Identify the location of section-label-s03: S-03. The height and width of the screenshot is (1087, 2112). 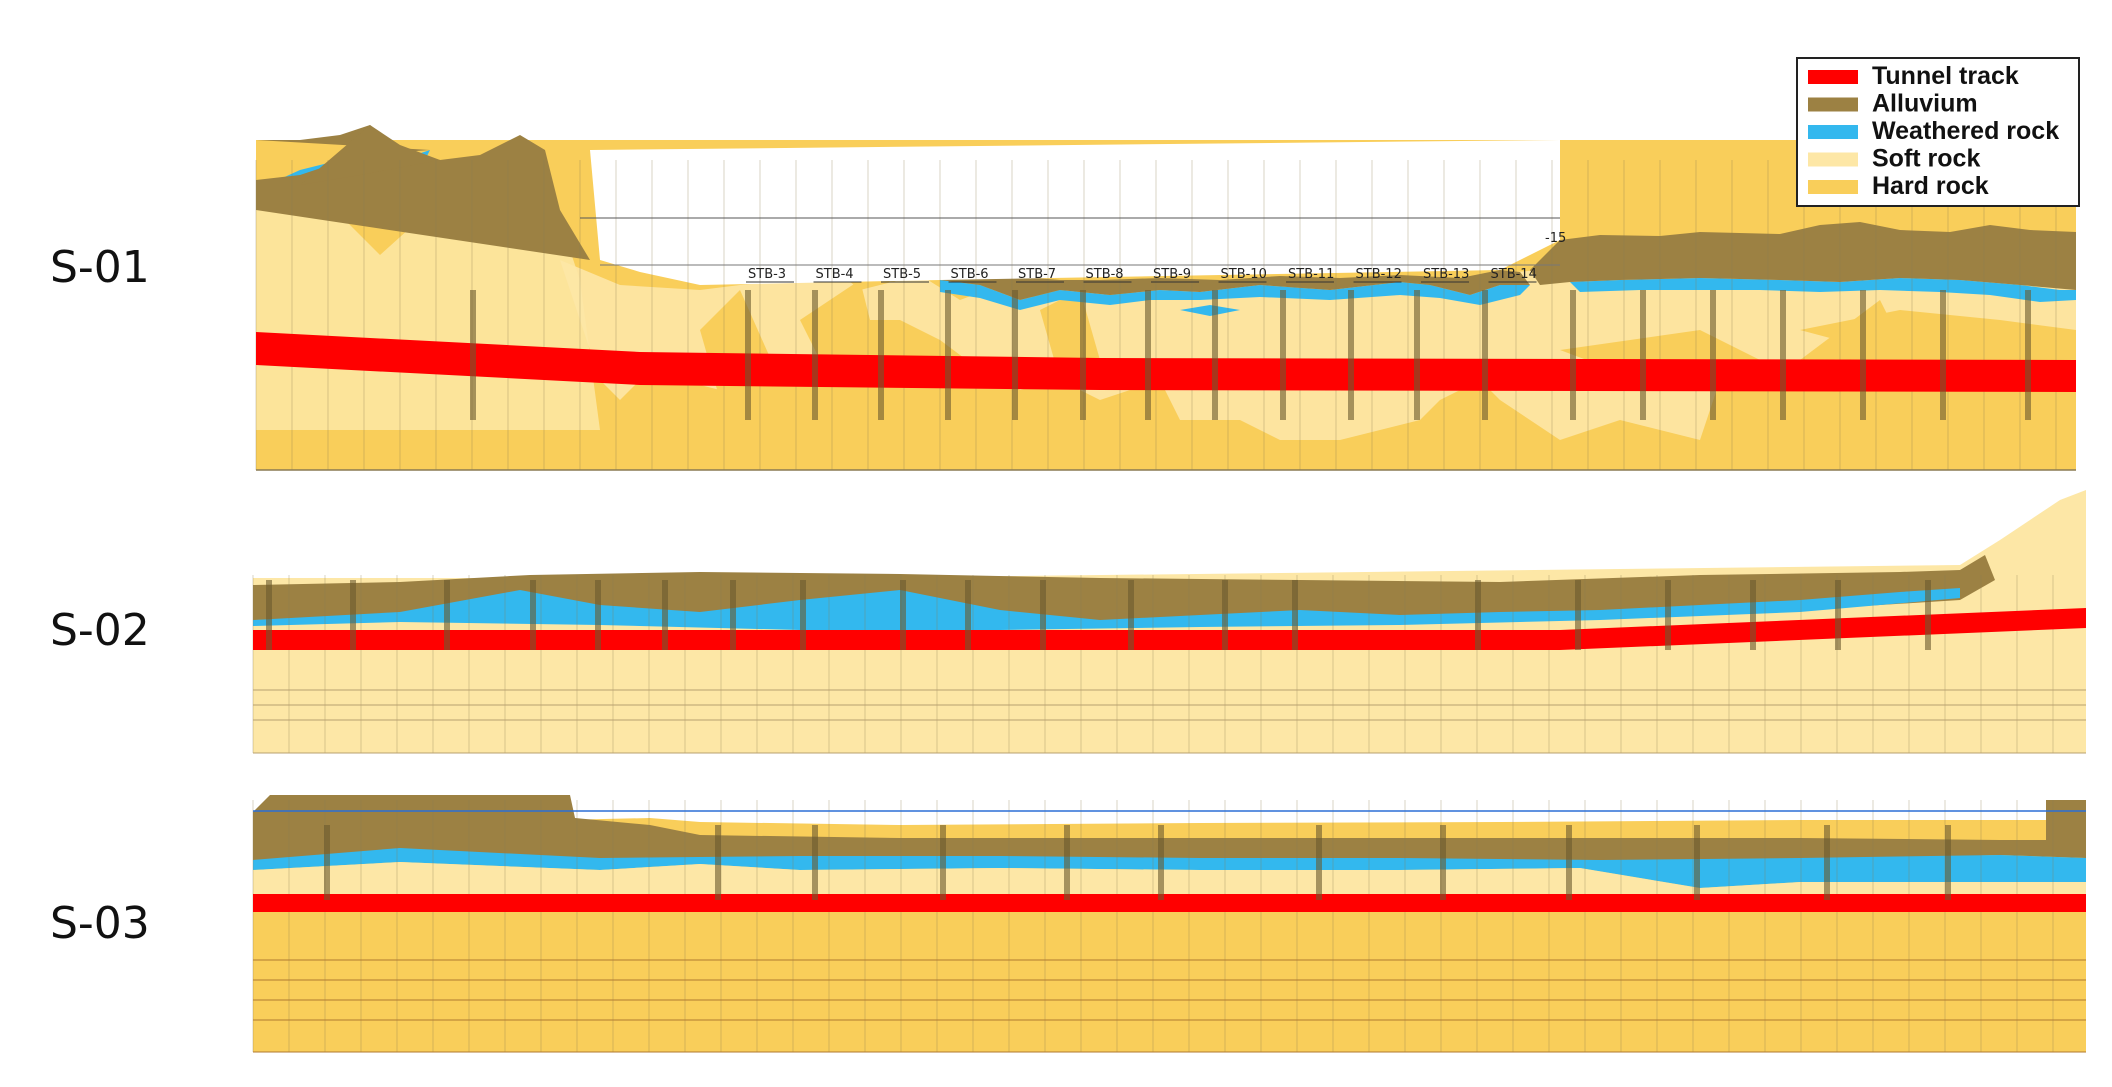
(100, 923).